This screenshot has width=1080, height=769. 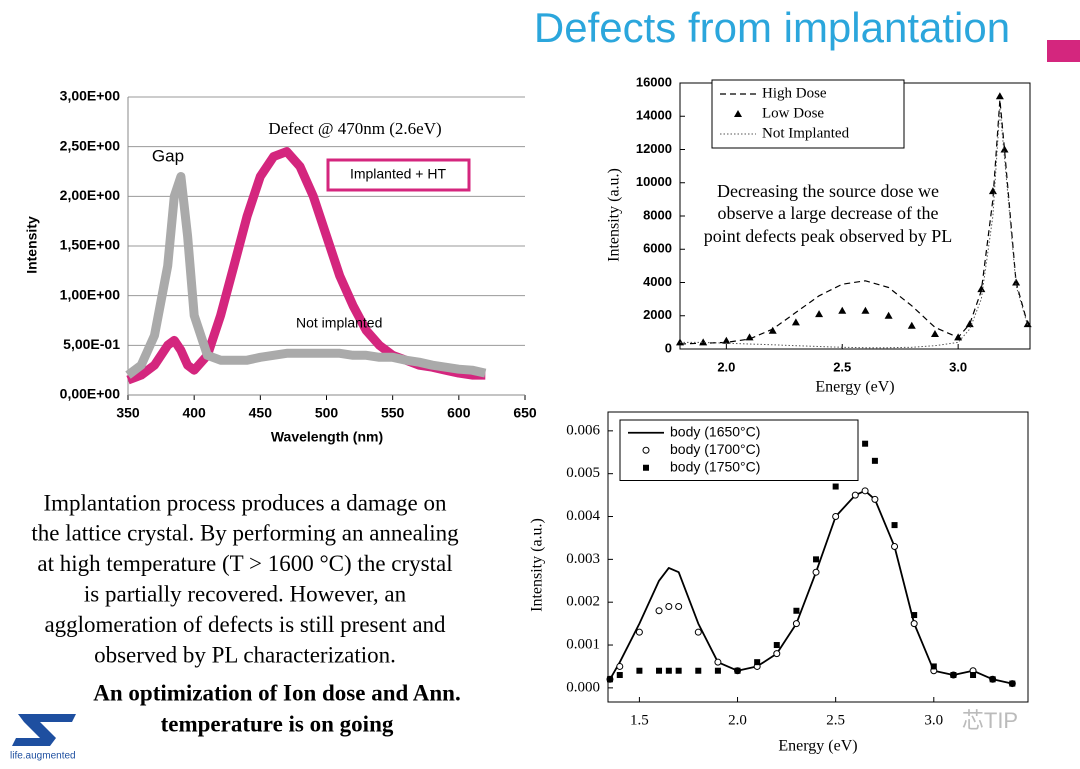 What do you see at coordinates (44, 730) in the screenshot?
I see `logo` at bounding box center [44, 730].